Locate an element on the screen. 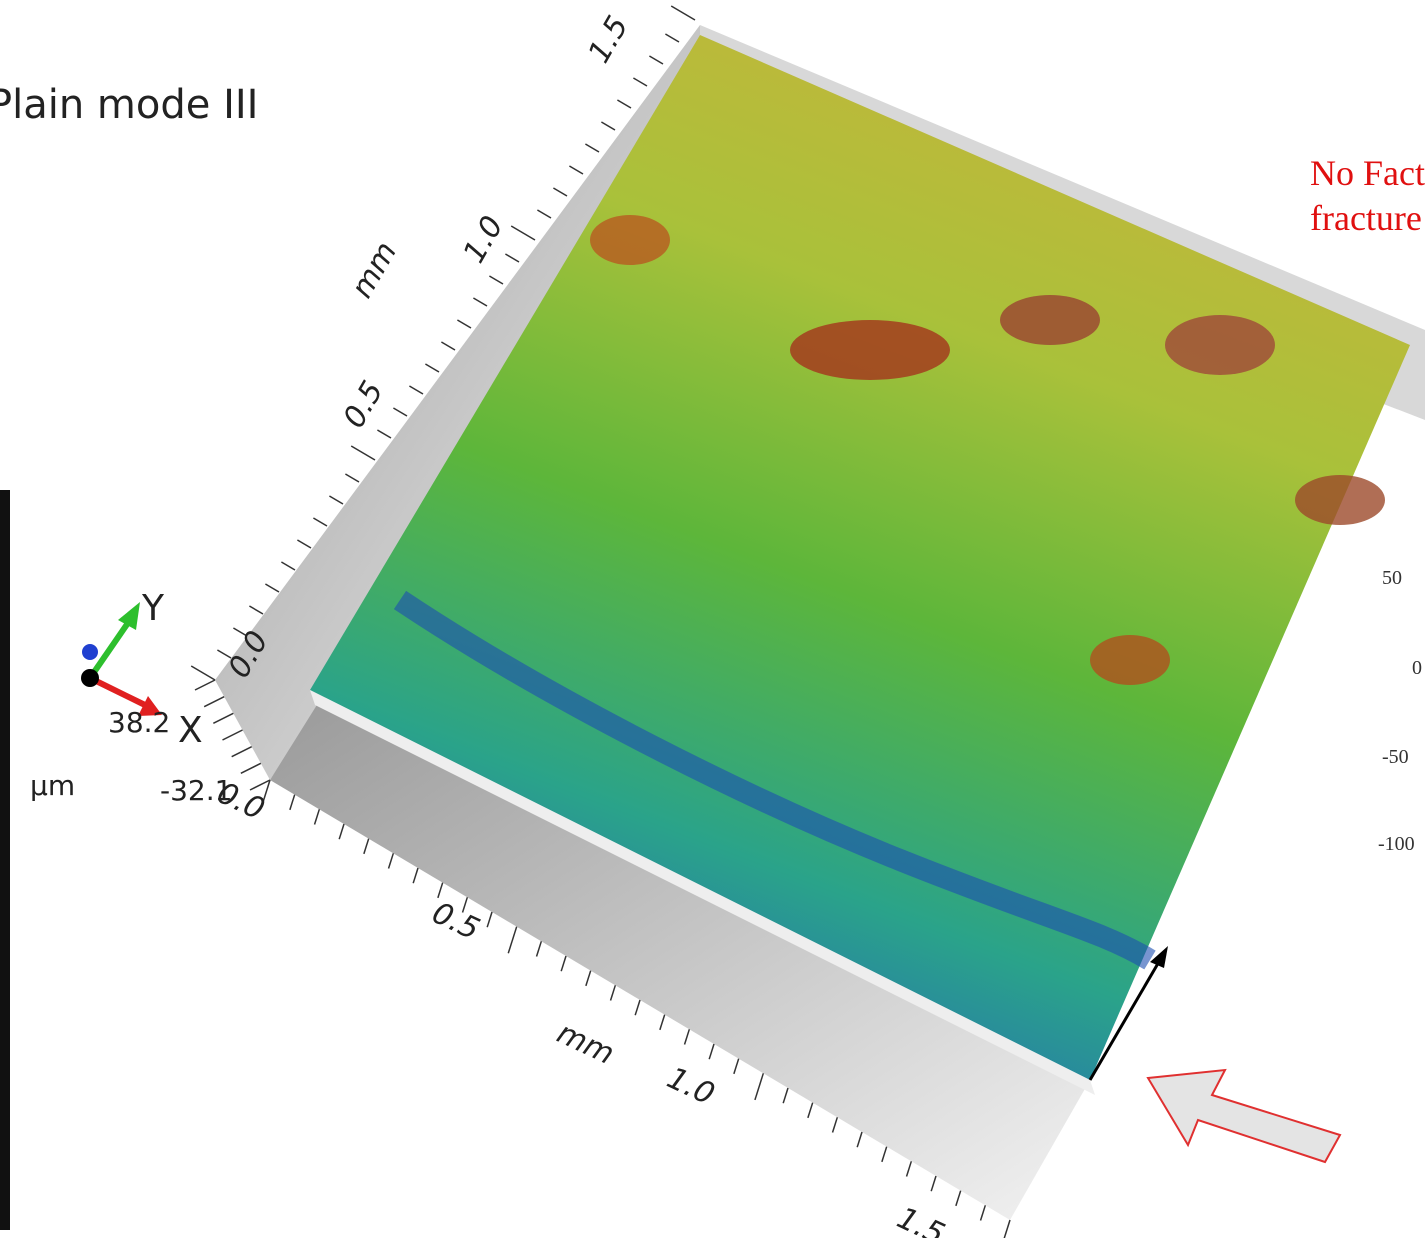 Image resolution: width=1425 pixels, height=1238 pixels. note-line: No Fact is located at coordinates (1367, 173).